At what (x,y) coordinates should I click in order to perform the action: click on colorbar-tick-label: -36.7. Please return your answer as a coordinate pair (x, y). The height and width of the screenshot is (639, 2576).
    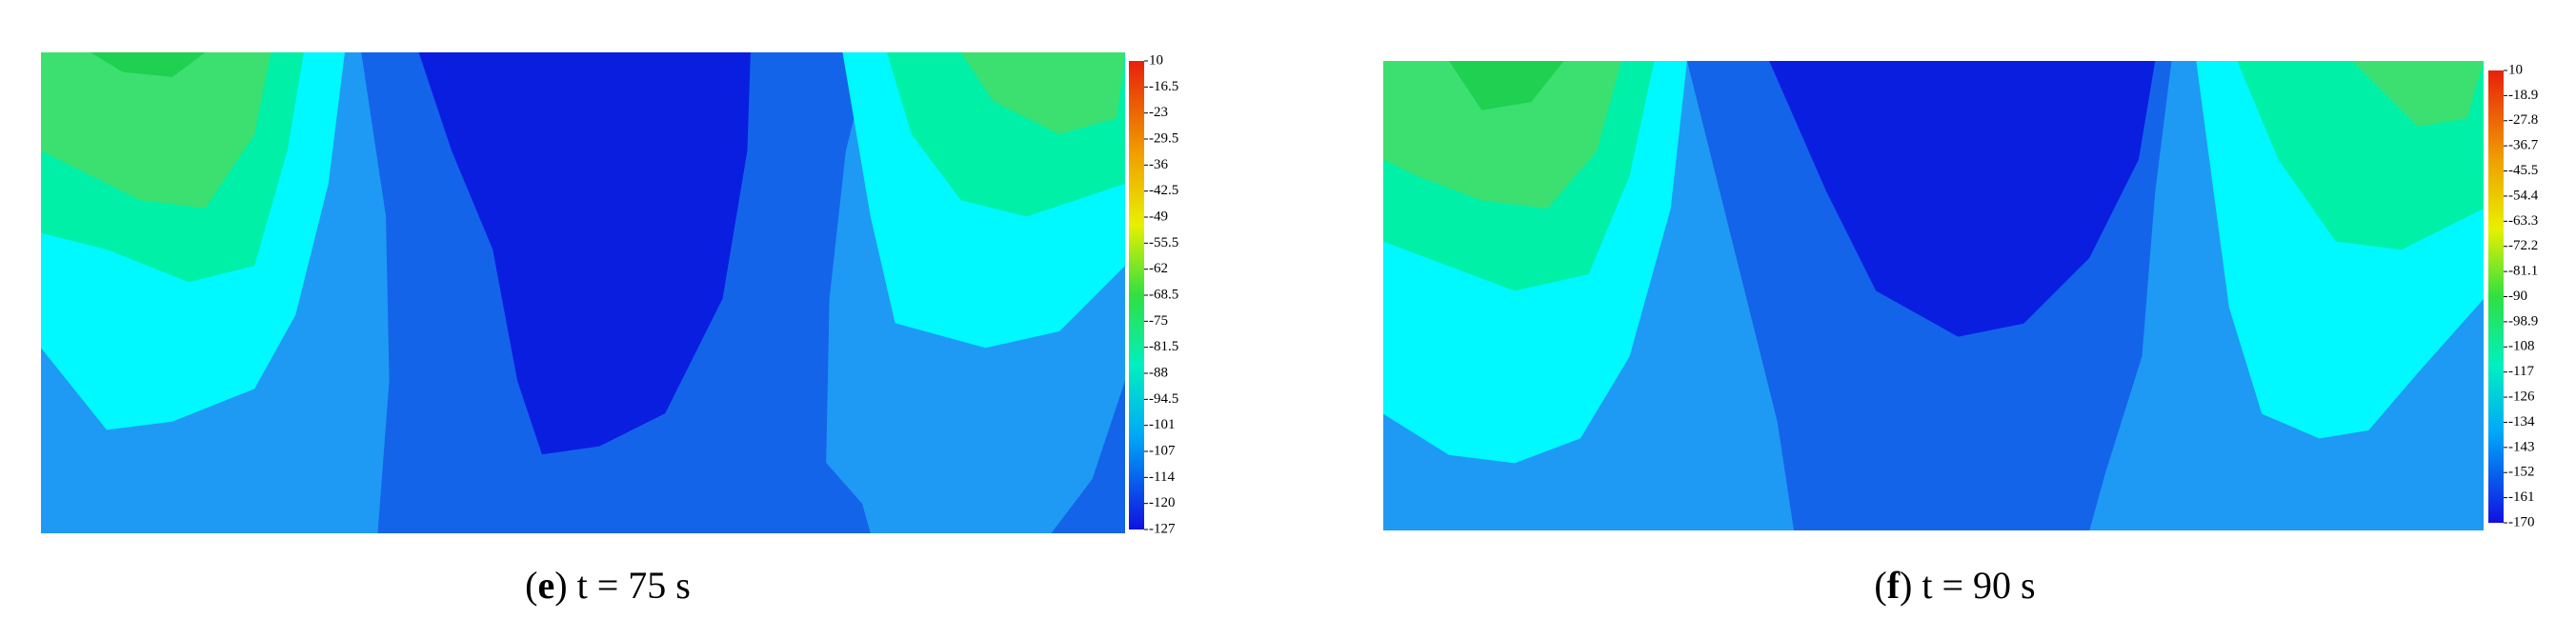
    Looking at the image, I should click on (2524, 145).